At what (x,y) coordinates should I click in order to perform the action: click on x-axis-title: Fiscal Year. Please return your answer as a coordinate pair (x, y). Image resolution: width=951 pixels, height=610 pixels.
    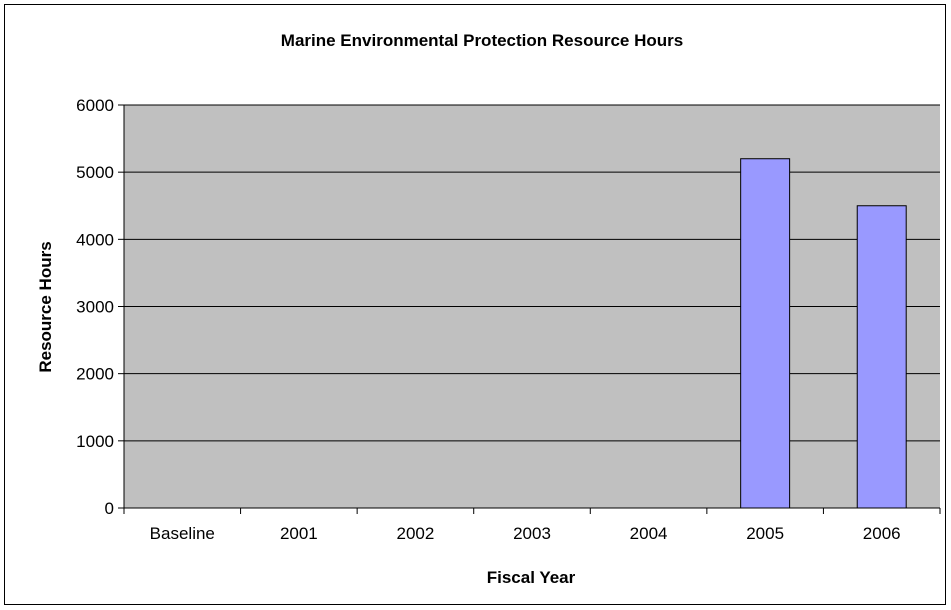
    Looking at the image, I should click on (531, 577).